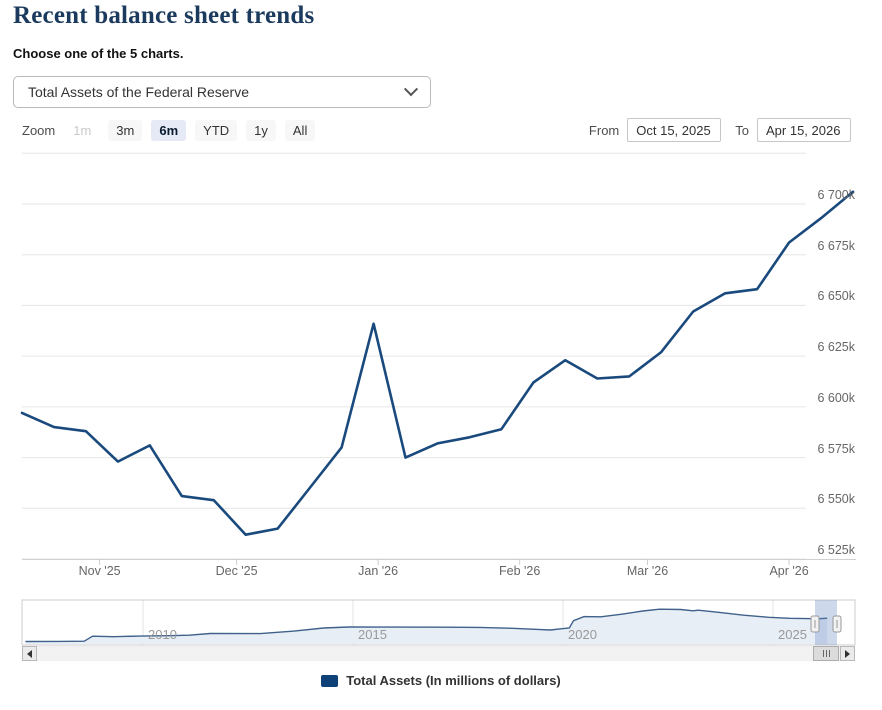 Image resolution: width=882 pixels, height=710 pixels. What do you see at coordinates (438, 653) in the screenshot?
I see `scrollbar-track` at bounding box center [438, 653].